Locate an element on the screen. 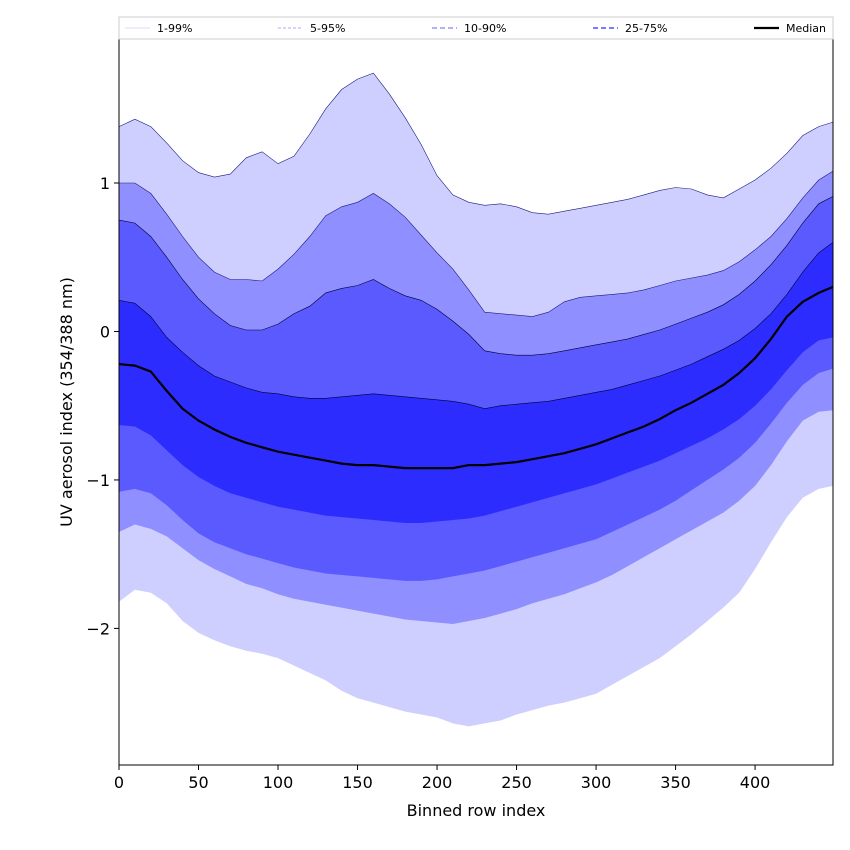  x-tick-label: 150 is located at coordinates (357, 782).